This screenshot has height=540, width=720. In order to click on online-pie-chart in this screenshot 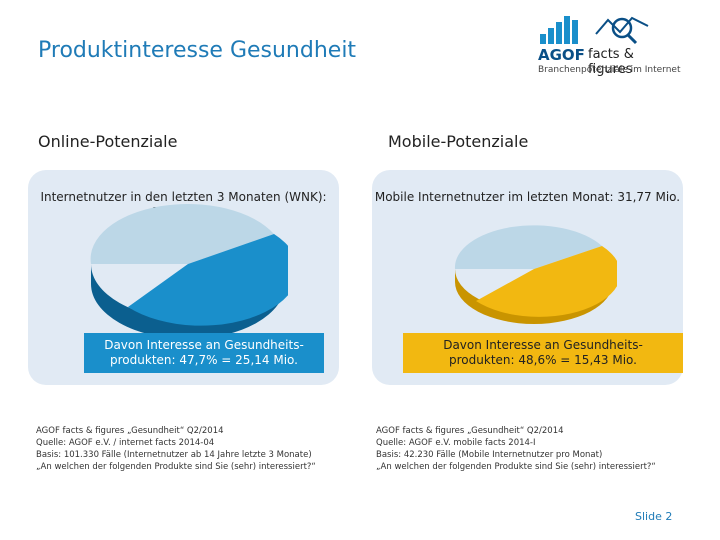, I will do `click(189, 271)`.